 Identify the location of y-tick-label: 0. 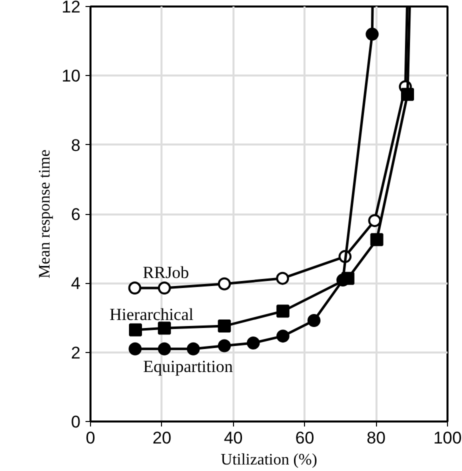
(76, 422).